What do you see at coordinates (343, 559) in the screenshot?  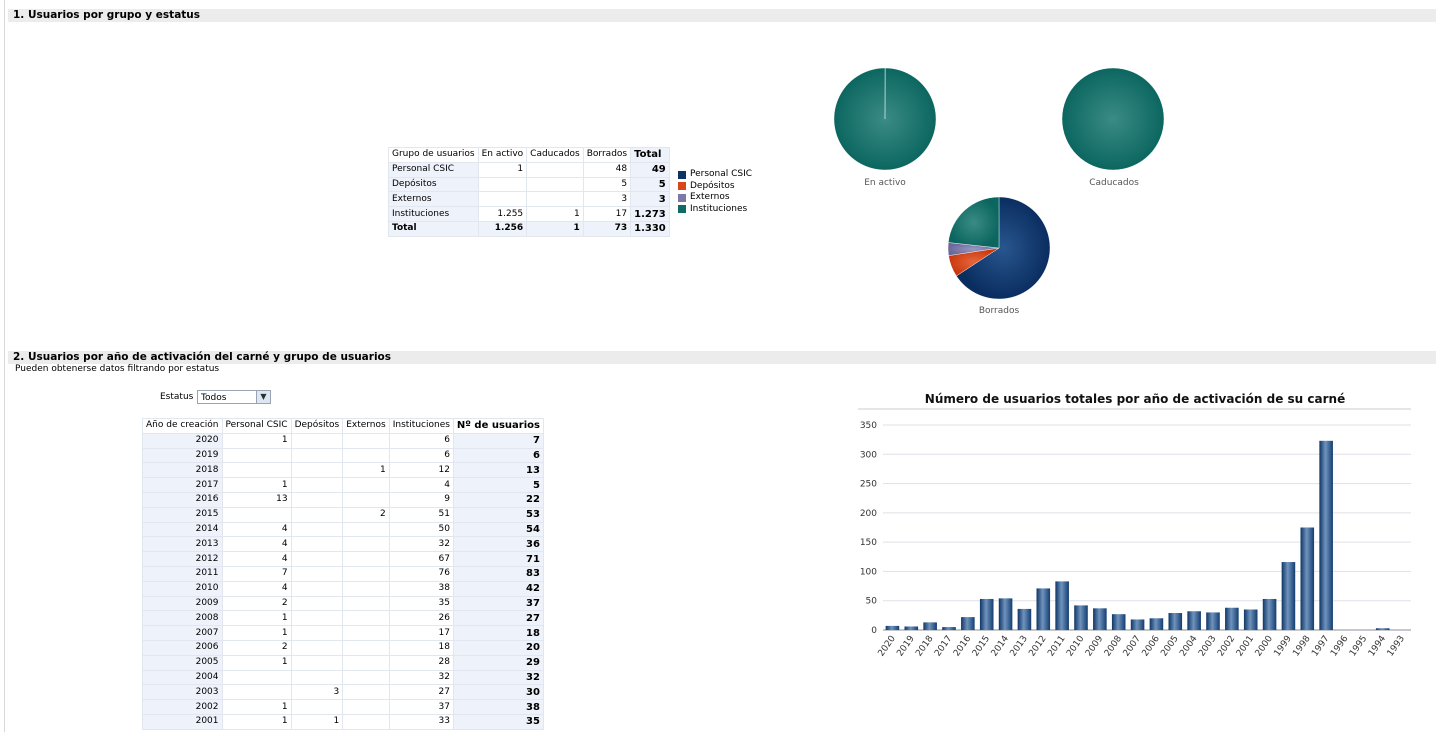 I see `table-row: 2012 4 67 71` at bounding box center [343, 559].